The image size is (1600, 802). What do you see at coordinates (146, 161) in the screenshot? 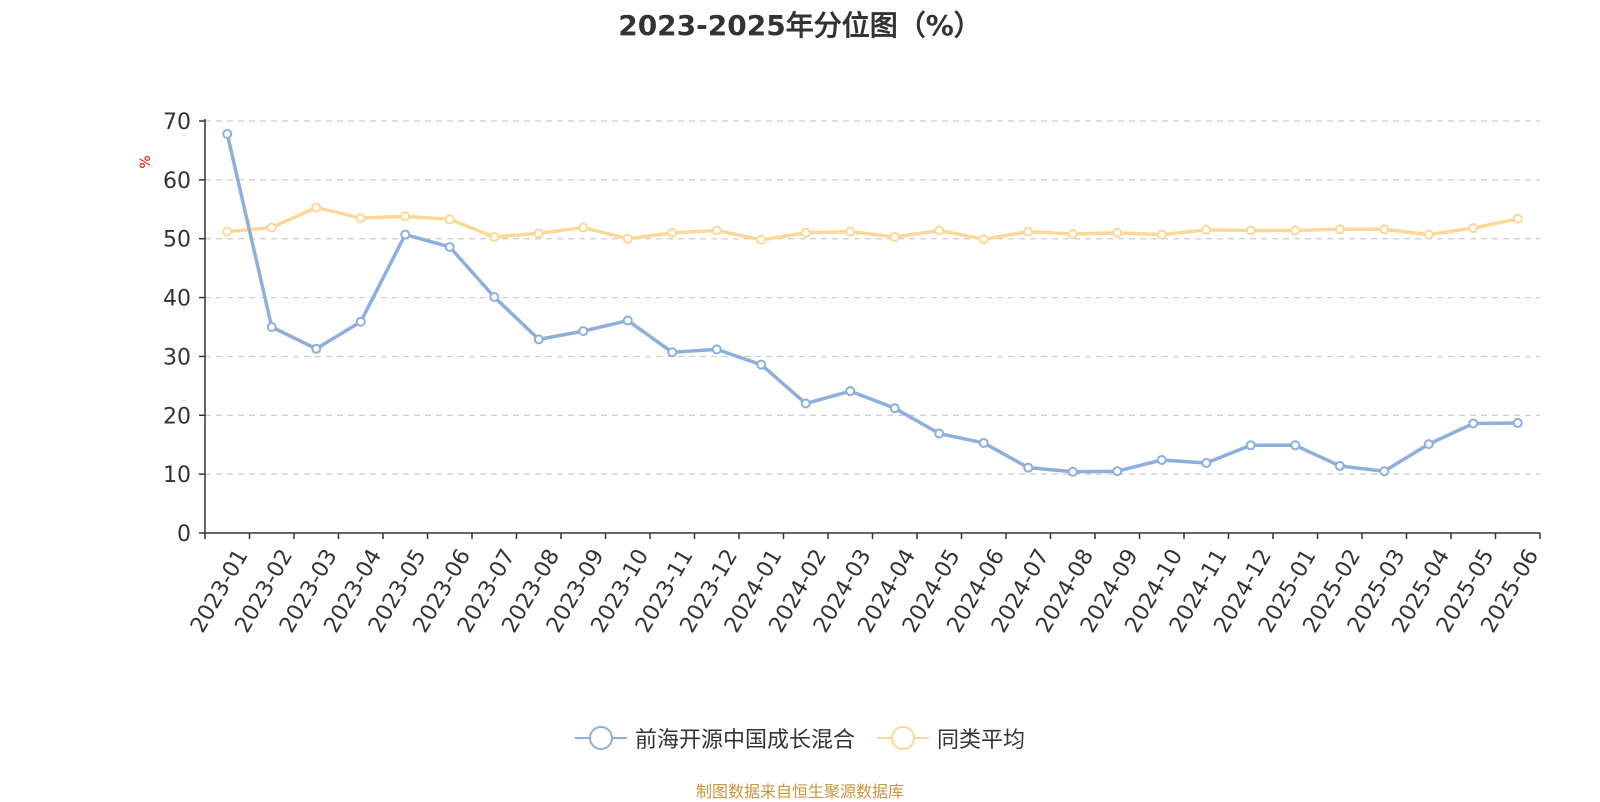
I see `y-axis-label: %` at bounding box center [146, 161].